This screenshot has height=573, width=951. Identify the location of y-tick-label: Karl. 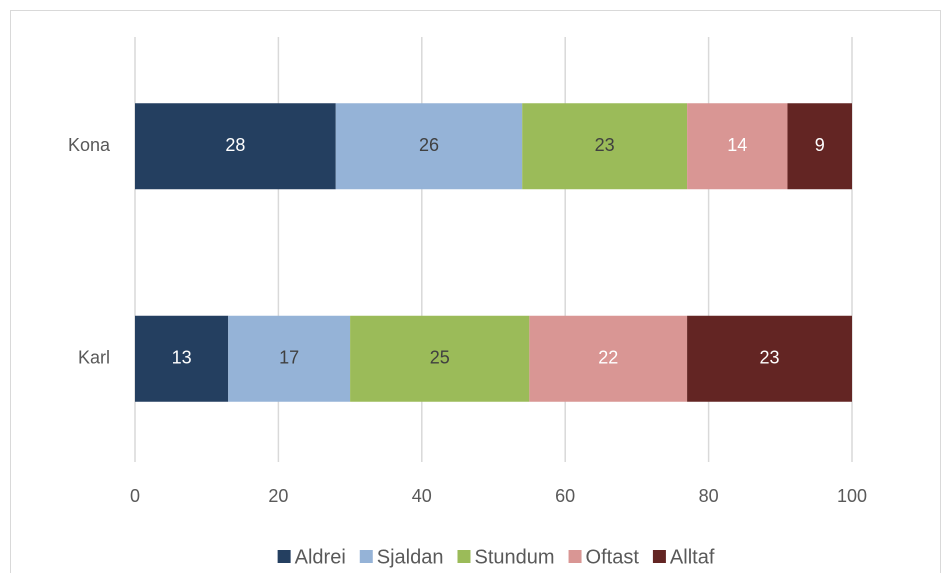
(94, 358).